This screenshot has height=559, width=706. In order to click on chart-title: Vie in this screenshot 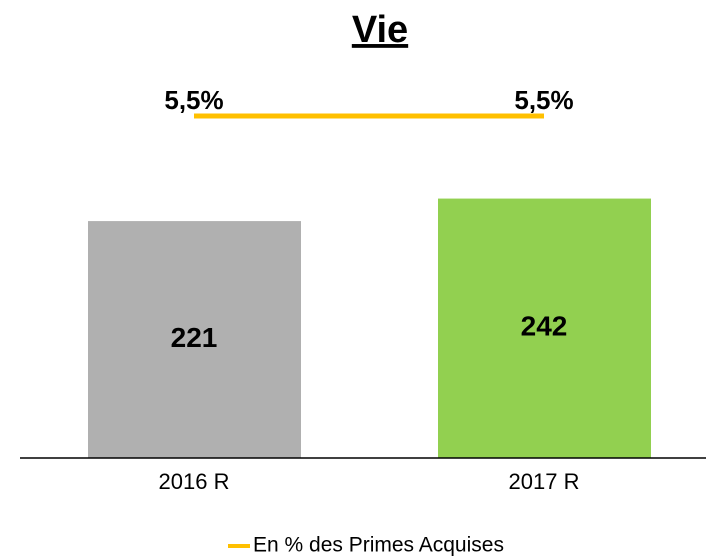, I will do `click(380, 30)`.